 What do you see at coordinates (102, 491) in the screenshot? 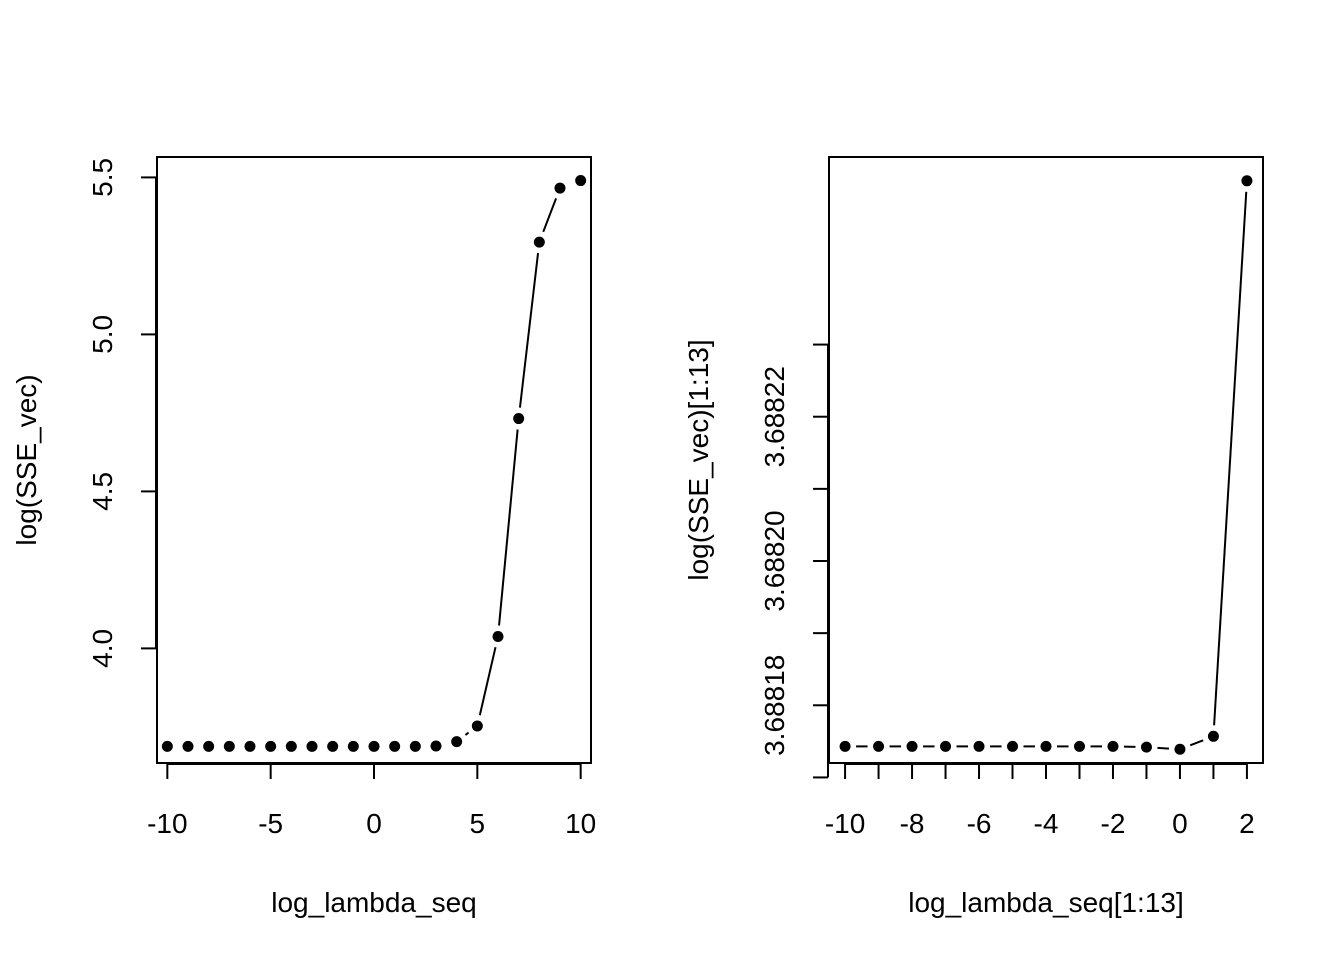
I see `y-tick-label: 4.5` at bounding box center [102, 491].